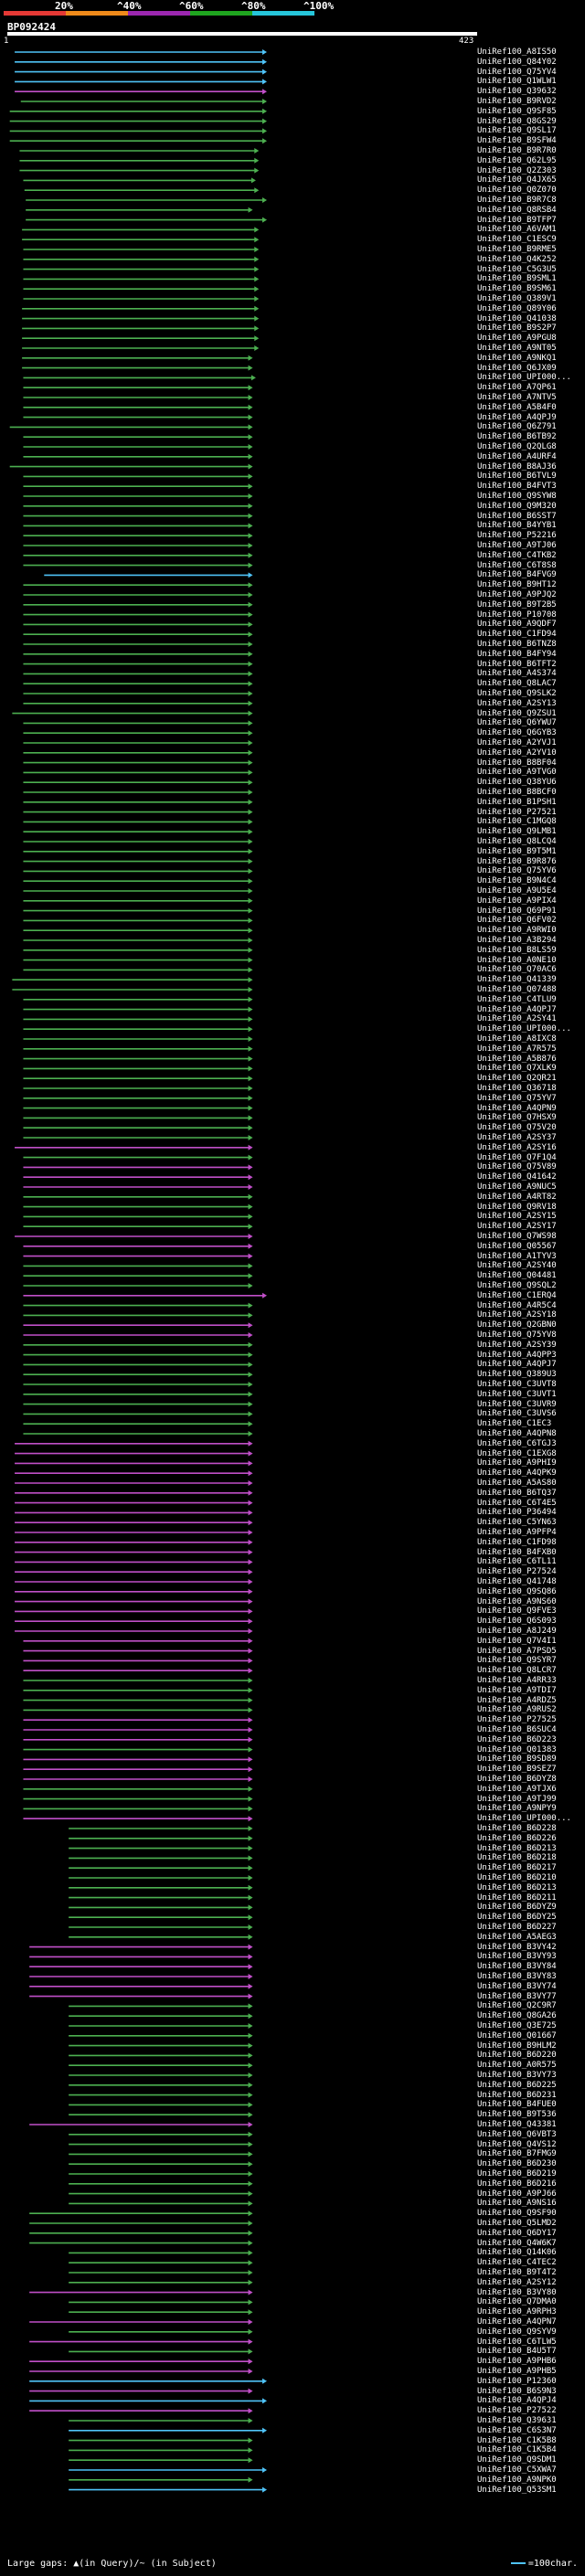 This screenshot has width=585, height=2576. Describe the element at coordinates (517, 2134) in the screenshot. I see `hit-label: UniRef100_Q6VBT3` at that location.